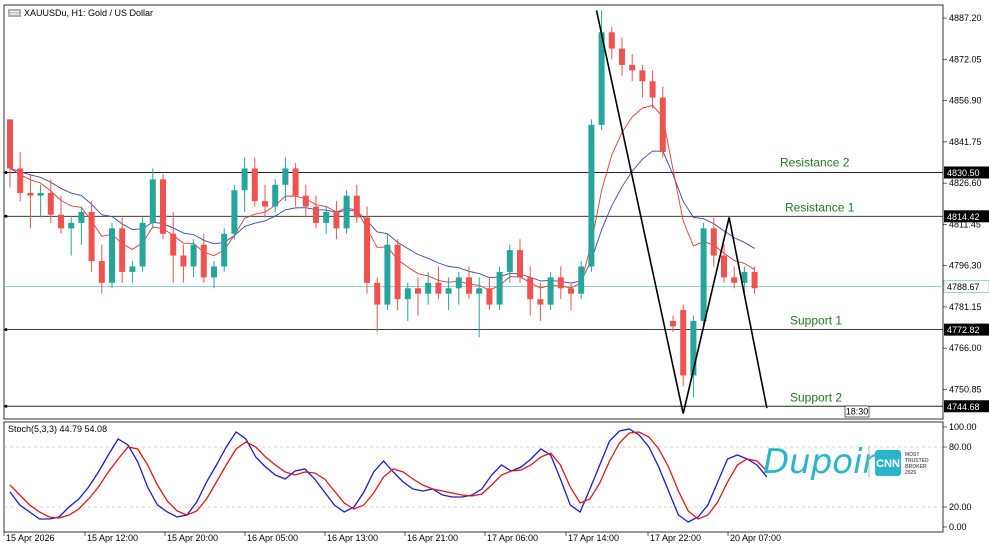 The height and width of the screenshot is (544, 989). I want to click on level-price-label: 4830.50, so click(963, 173).